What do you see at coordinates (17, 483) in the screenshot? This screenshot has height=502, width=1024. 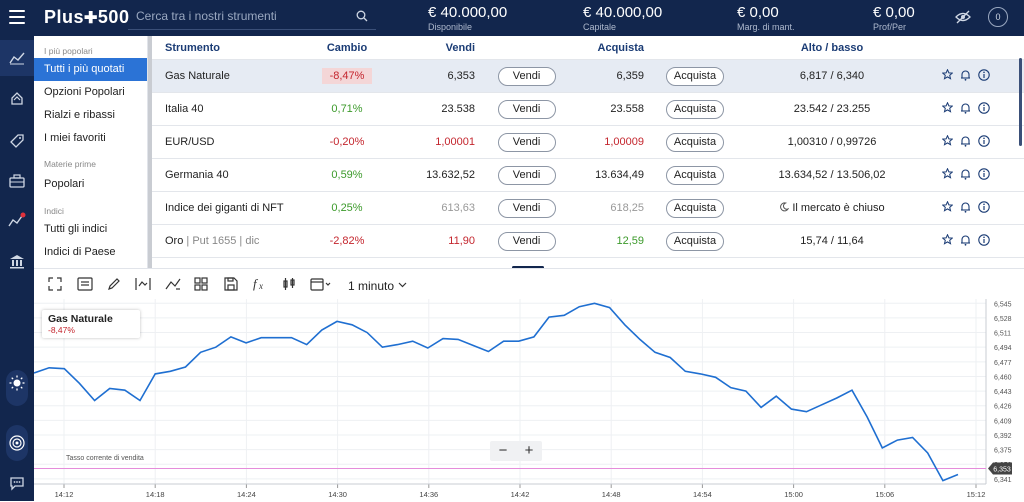 I see `chat-icon` at bounding box center [17, 483].